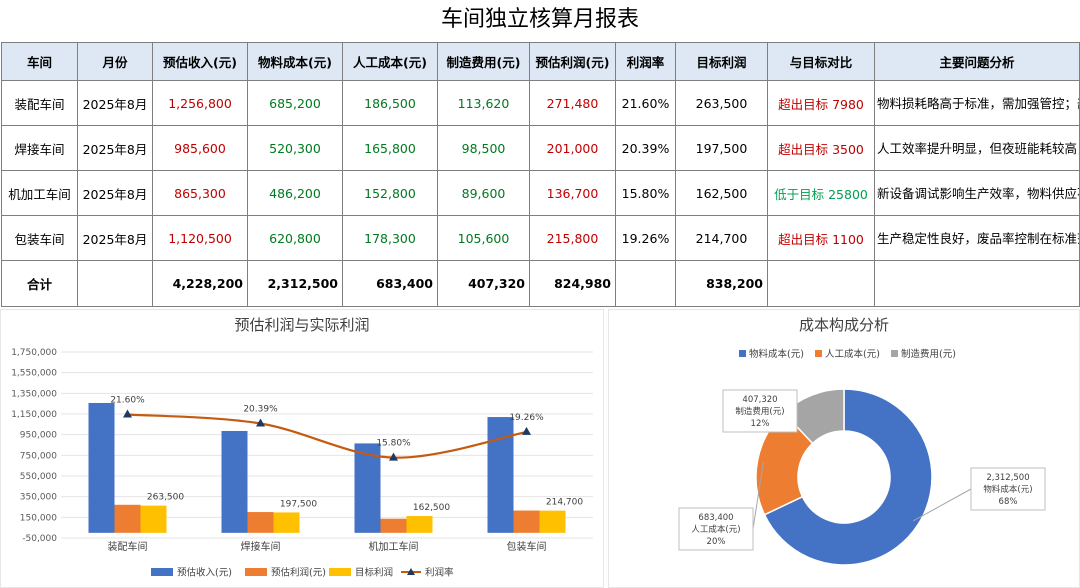 This screenshot has width=1080, height=588. What do you see at coordinates (295, 103) in the screenshot?
I see `material-cell: 685,200` at bounding box center [295, 103].